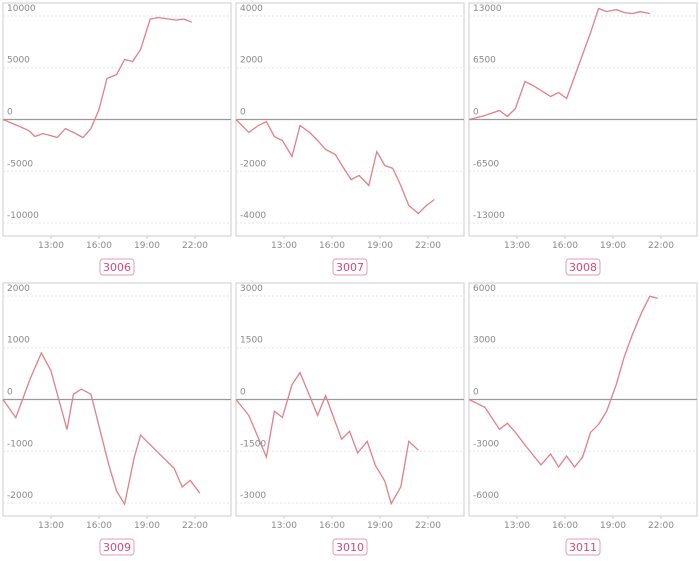 The height and width of the screenshot is (561, 700). What do you see at coordinates (18, 61) in the screenshot?
I see `y-tick-label: 5000` at bounding box center [18, 61].